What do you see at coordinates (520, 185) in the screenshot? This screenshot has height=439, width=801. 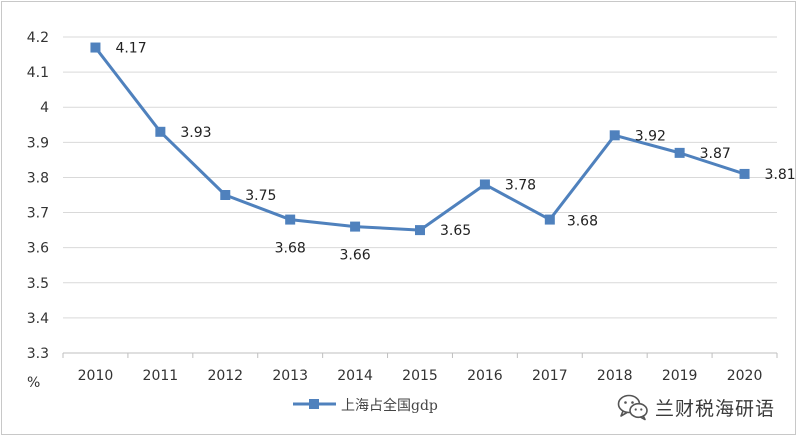 I see `data-label: 3.78` at bounding box center [520, 185].